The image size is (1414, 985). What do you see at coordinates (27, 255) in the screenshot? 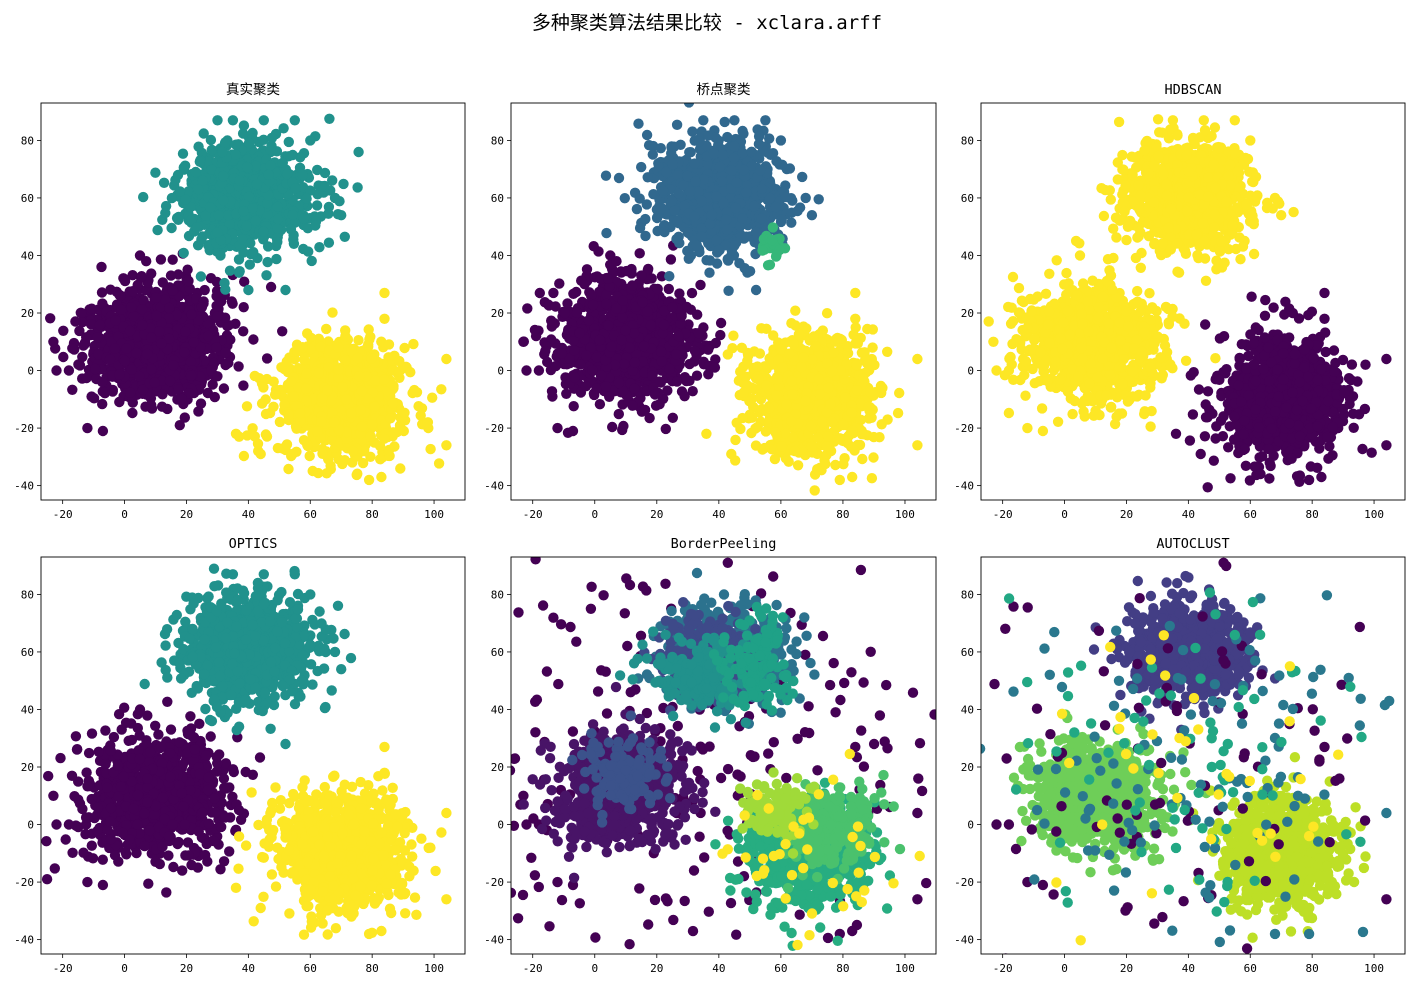
I see `y-tick-label: 40` at bounding box center [27, 255].